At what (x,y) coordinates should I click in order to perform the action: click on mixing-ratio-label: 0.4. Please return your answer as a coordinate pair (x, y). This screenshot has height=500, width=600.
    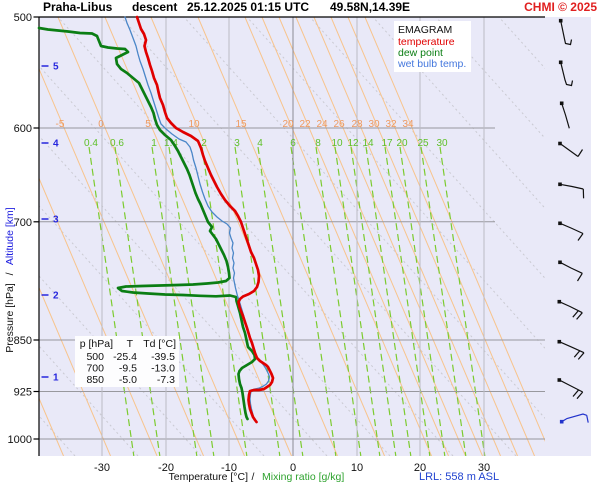
    Looking at the image, I should click on (91, 143).